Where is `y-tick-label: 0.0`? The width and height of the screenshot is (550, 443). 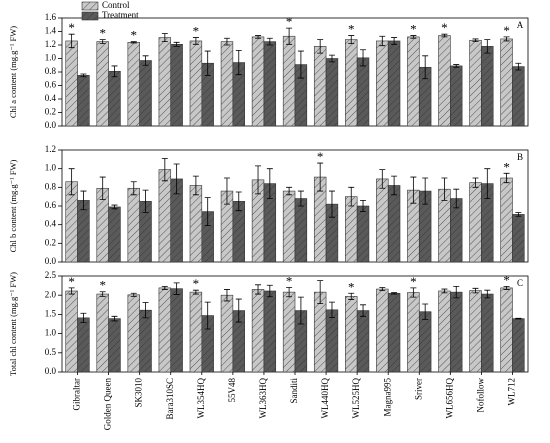 y-tick-label: 0.0 is located at coordinates (51, 125).